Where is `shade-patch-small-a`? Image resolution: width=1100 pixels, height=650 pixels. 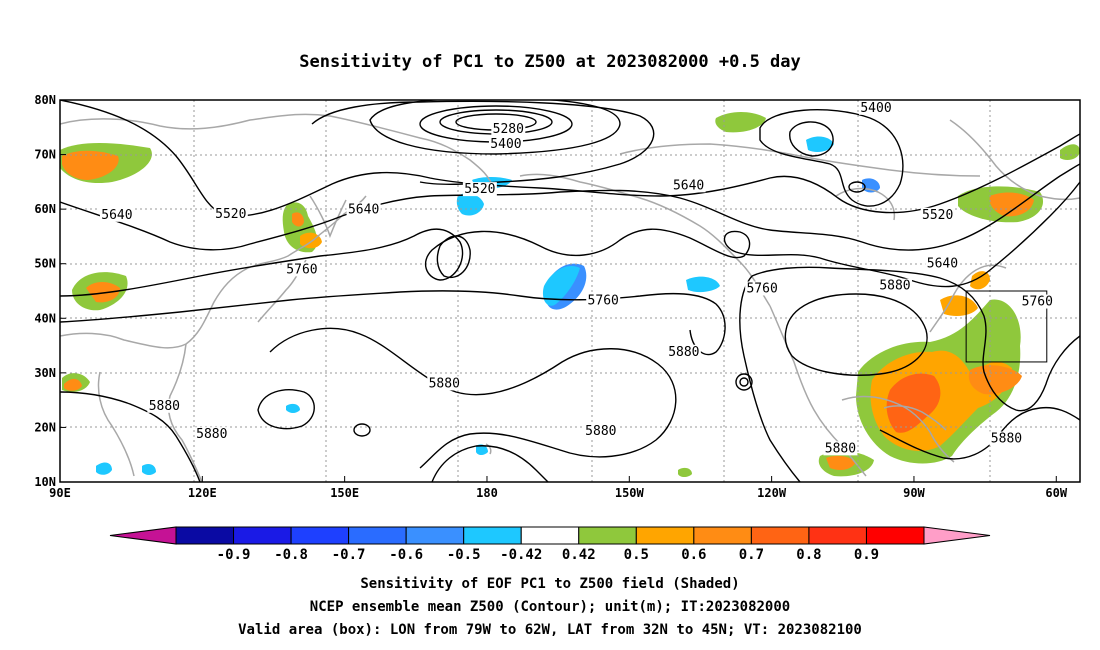
shade-patch-small-a is located at coordinates (73, 384).